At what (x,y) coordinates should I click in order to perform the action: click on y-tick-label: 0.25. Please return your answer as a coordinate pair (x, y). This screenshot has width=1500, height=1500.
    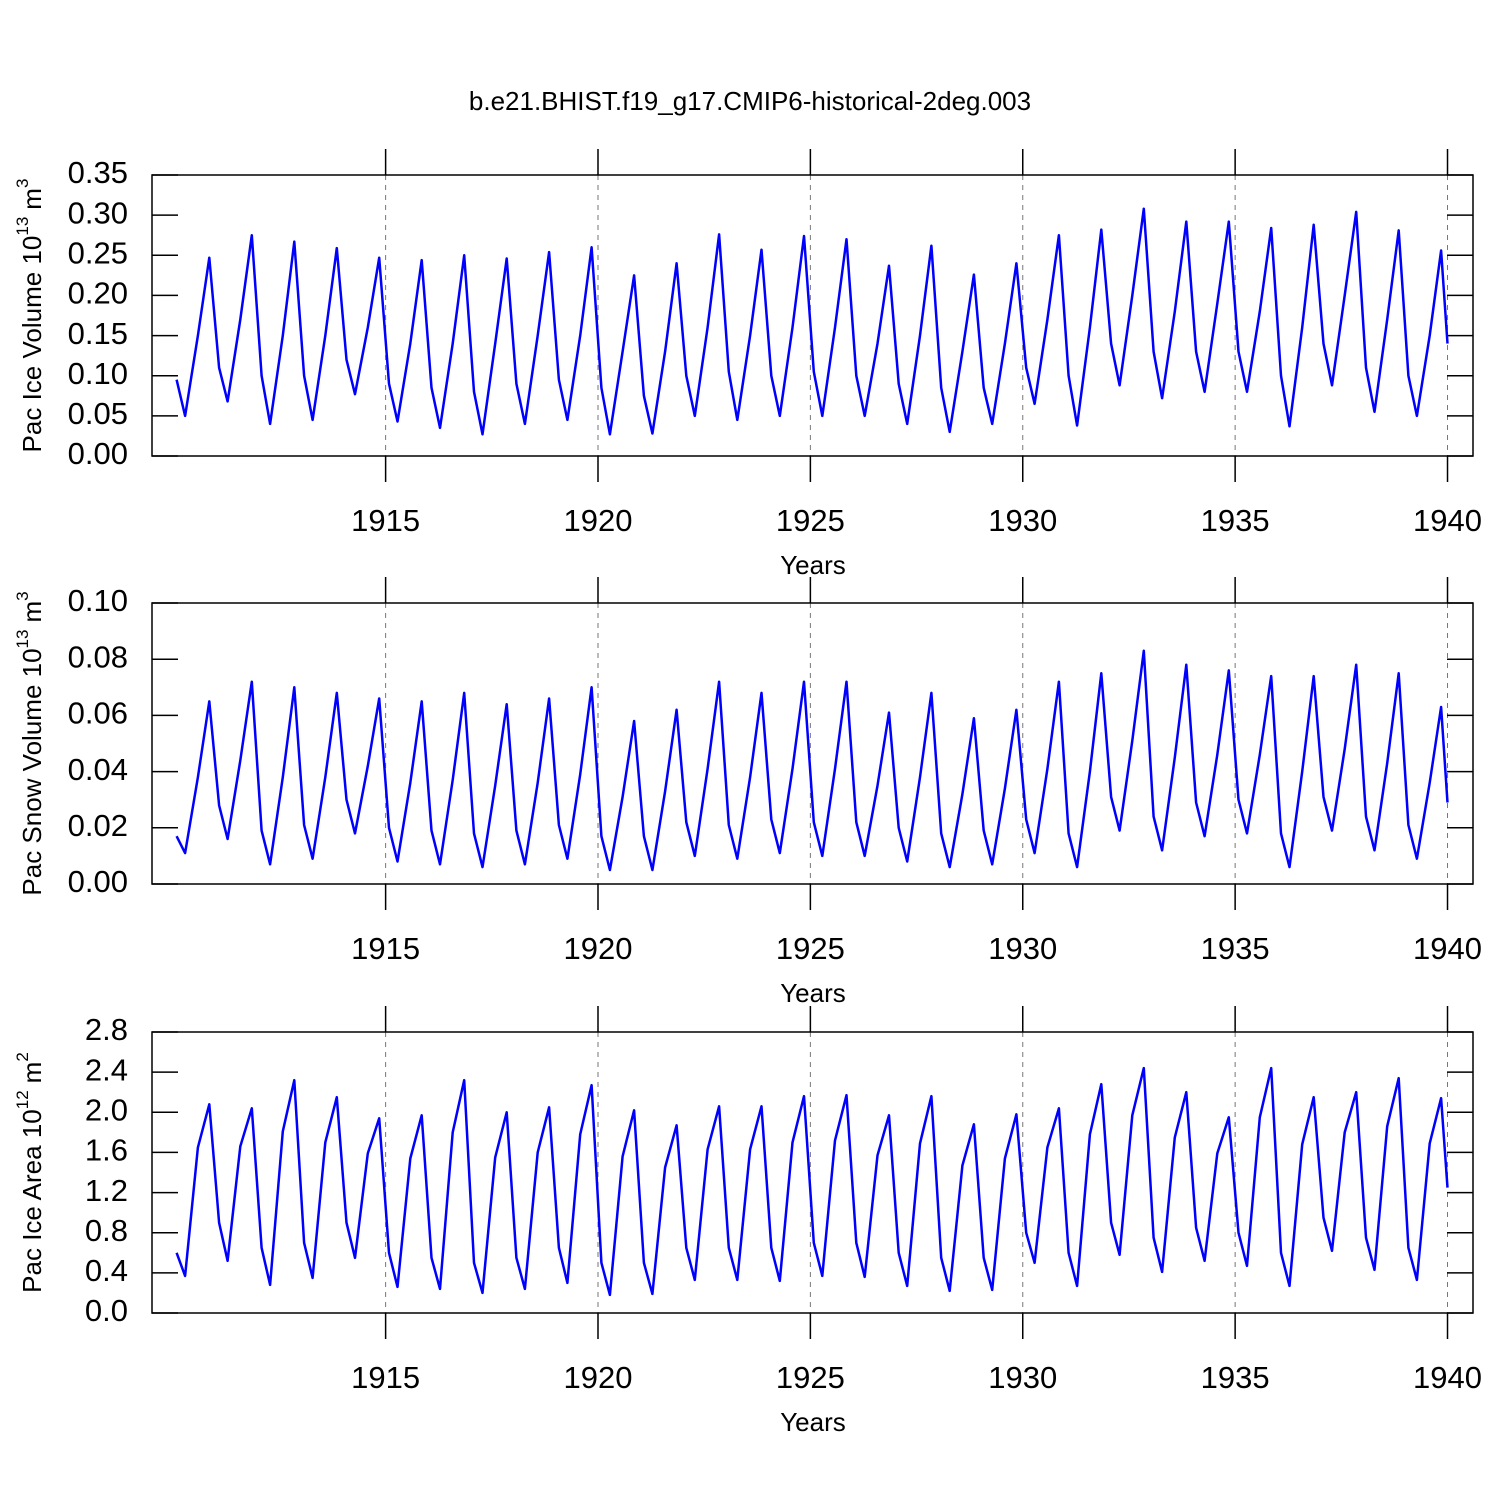
    Looking at the image, I should click on (98, 252).